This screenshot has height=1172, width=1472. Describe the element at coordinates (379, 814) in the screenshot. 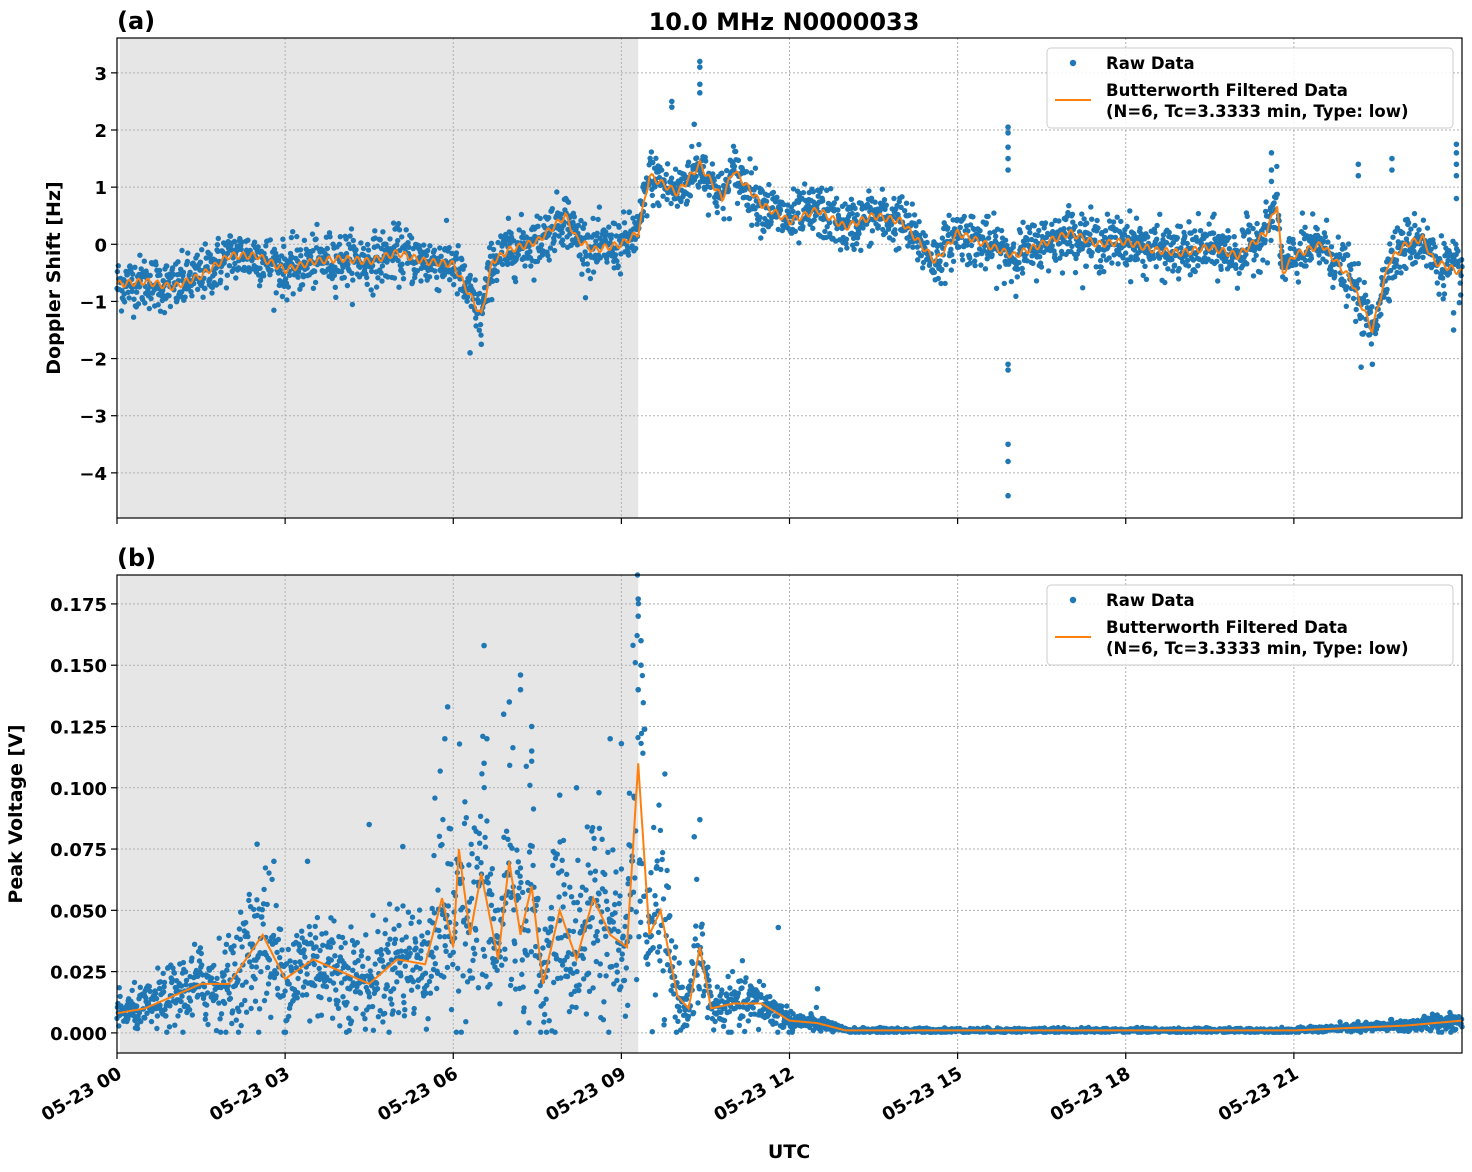

I see `shaded-region` at that location.